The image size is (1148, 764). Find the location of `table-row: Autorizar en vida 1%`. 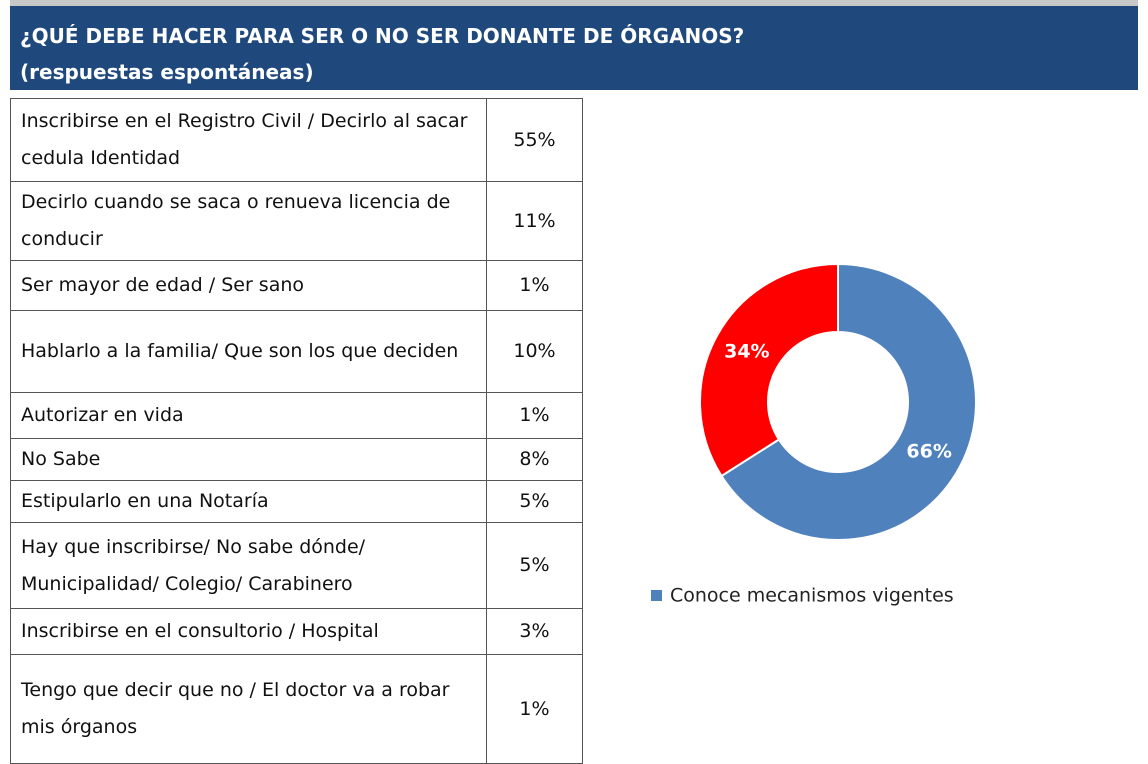

table-row: Autorizar en vida 1% is located at coordinates (296, 415).